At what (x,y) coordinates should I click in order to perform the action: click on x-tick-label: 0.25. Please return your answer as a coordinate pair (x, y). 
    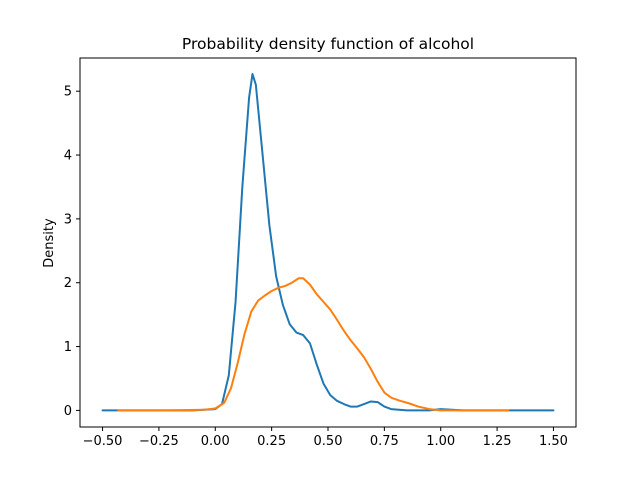
    Looking at the image, I should click on (271, 441).